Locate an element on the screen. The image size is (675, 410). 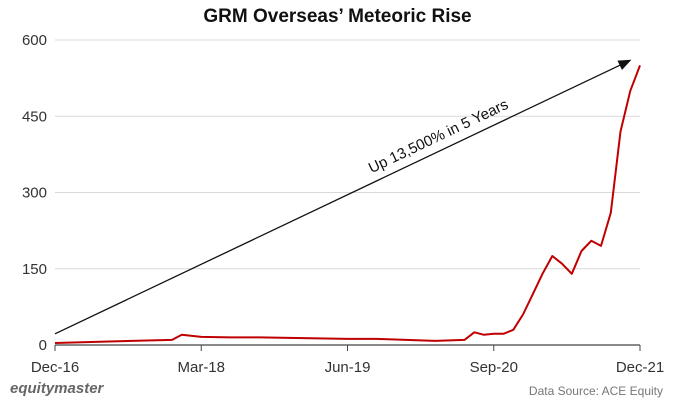
x-tick-label: Mar-18 is located at coordinates (201, 367).